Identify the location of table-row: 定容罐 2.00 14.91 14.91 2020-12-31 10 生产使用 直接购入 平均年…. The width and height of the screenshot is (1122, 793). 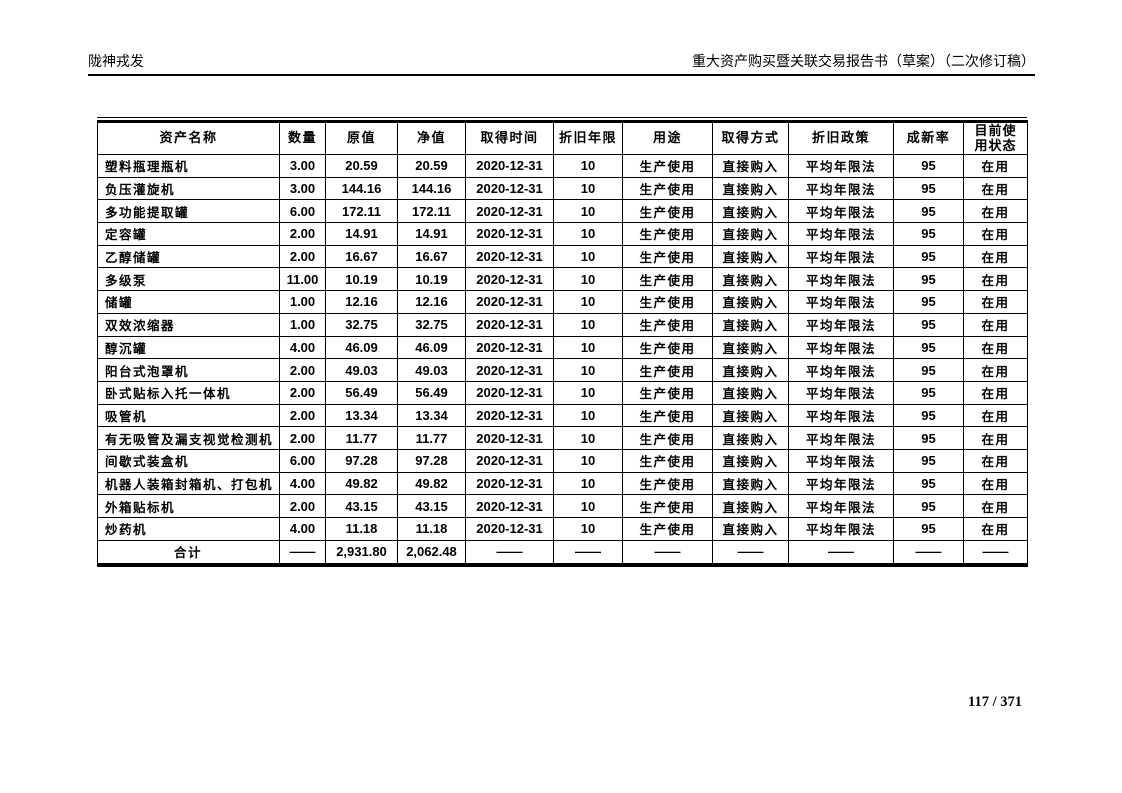
(562, 234).